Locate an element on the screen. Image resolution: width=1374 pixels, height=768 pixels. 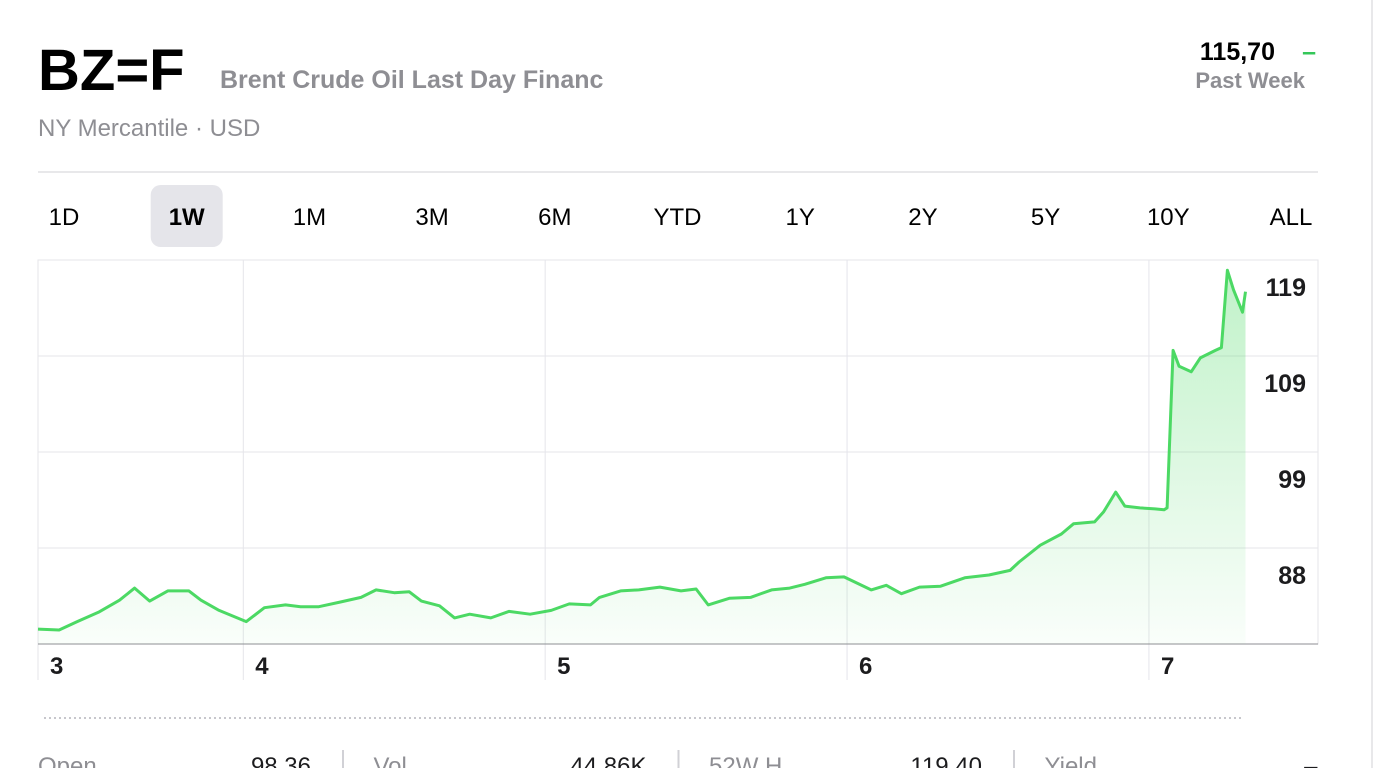
stat-value: 44,86K is located at coordinates (608, 760).